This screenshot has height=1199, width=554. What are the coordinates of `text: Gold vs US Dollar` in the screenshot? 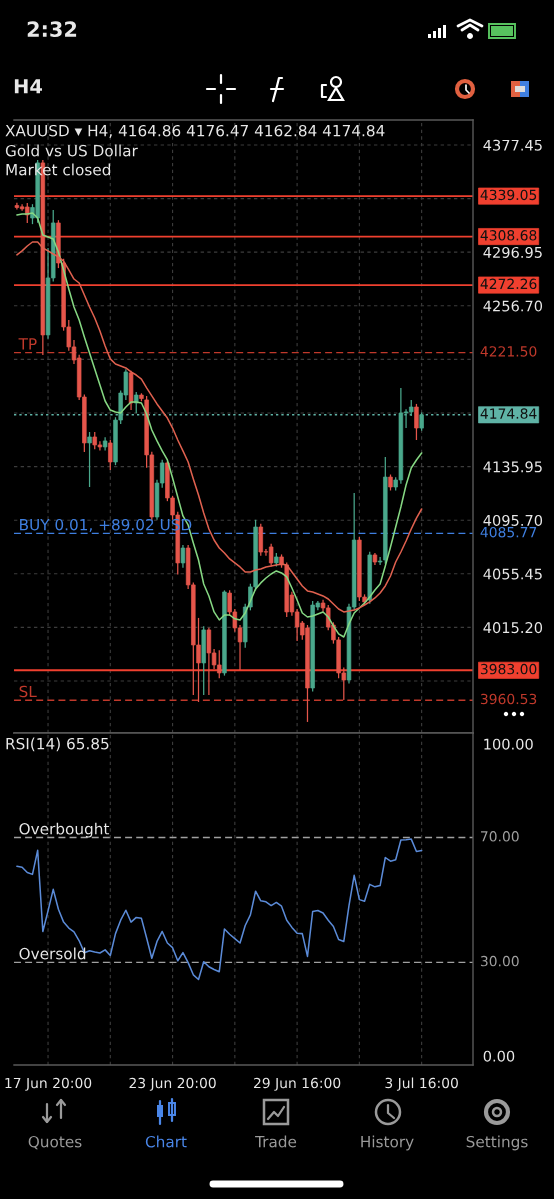 It's located at (71, 150).